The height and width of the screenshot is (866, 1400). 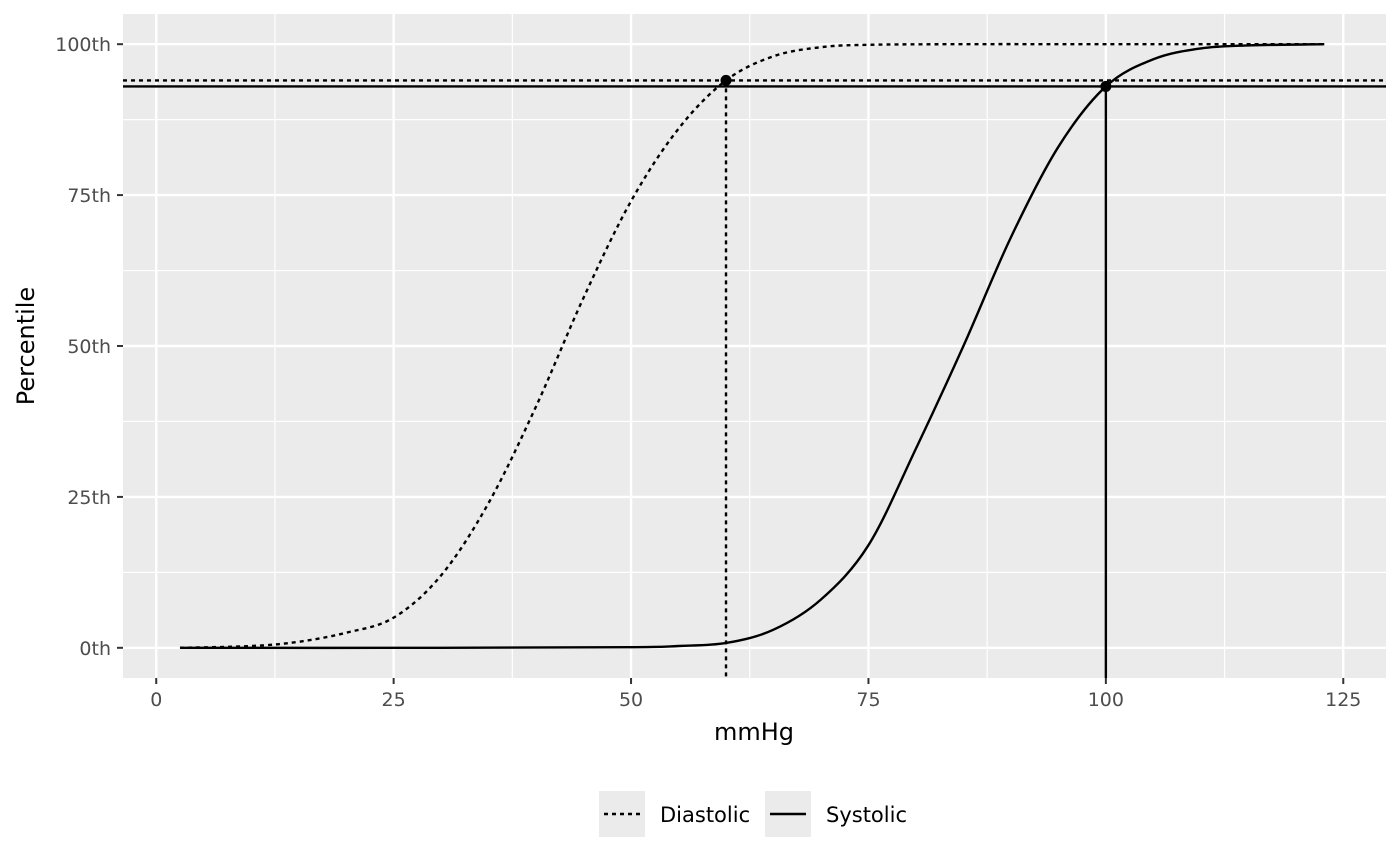 What do you see at coordinates (866, 815) in the screenshot?
I see `legend-label-systolic: Systolic` at bounding box center [866, 815].